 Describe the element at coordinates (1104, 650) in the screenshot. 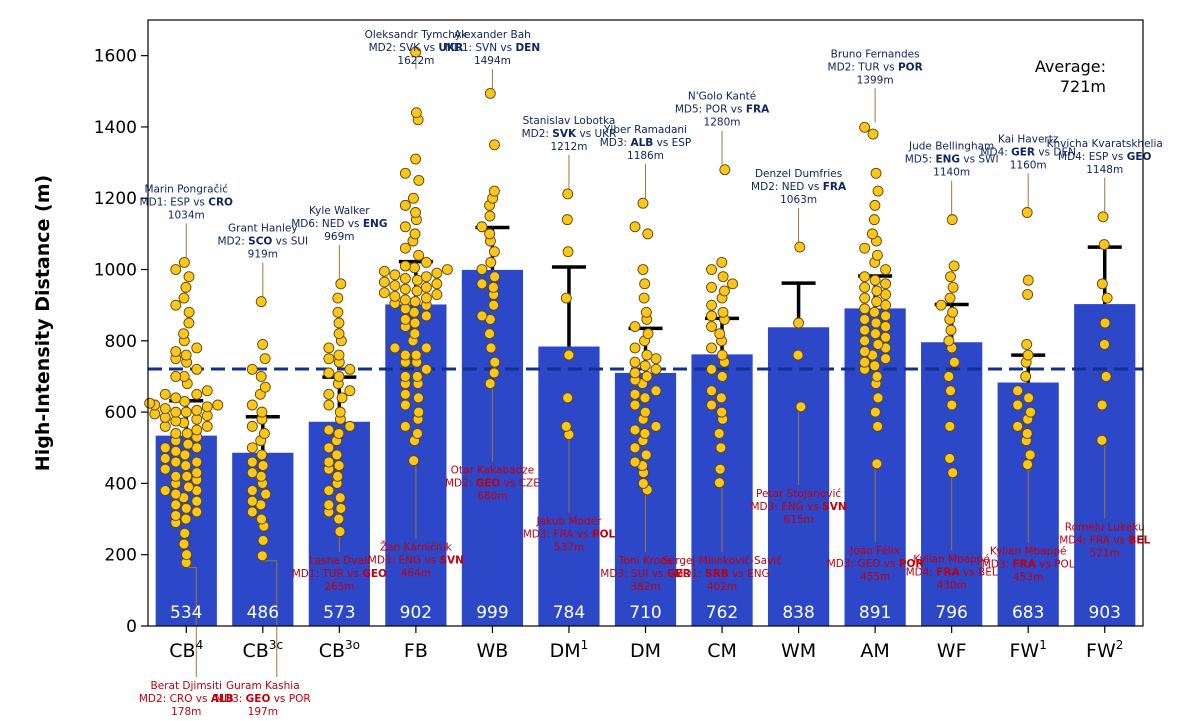

I see `x-tick-label-FW2: FW2` at that location.